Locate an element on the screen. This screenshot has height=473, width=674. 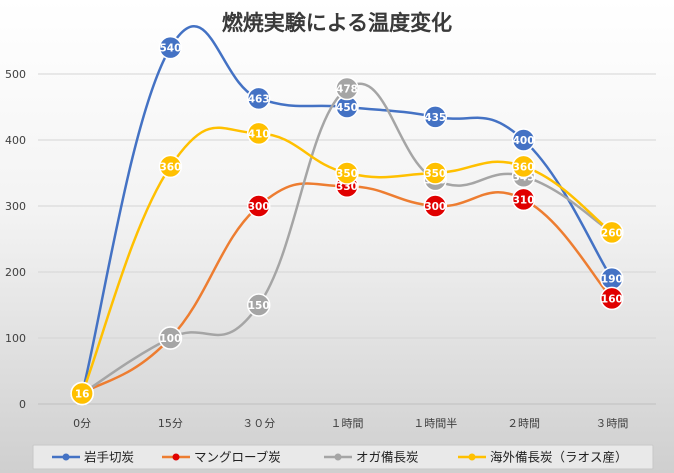
data-label: 540 is located at coordinates (170, 49).